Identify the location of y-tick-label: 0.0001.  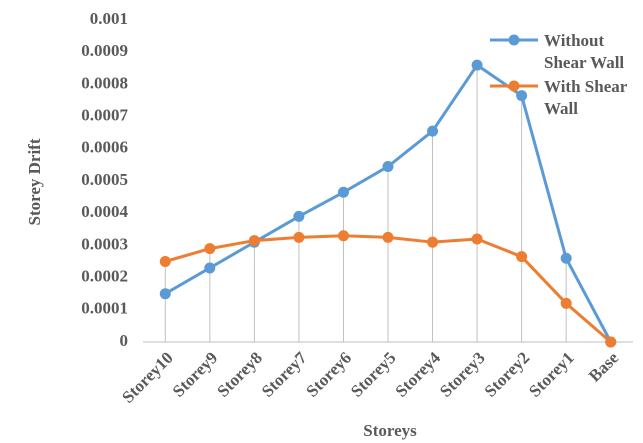
(104, 308).